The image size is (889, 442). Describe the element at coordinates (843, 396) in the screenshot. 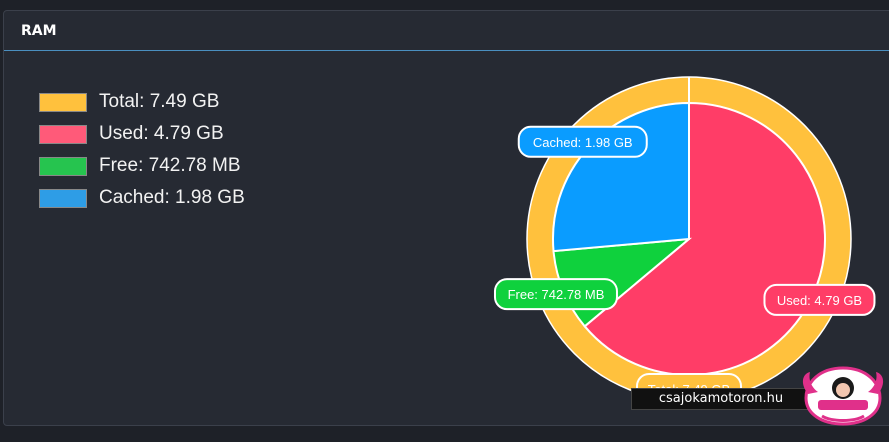

I see `site-logo` at that location.